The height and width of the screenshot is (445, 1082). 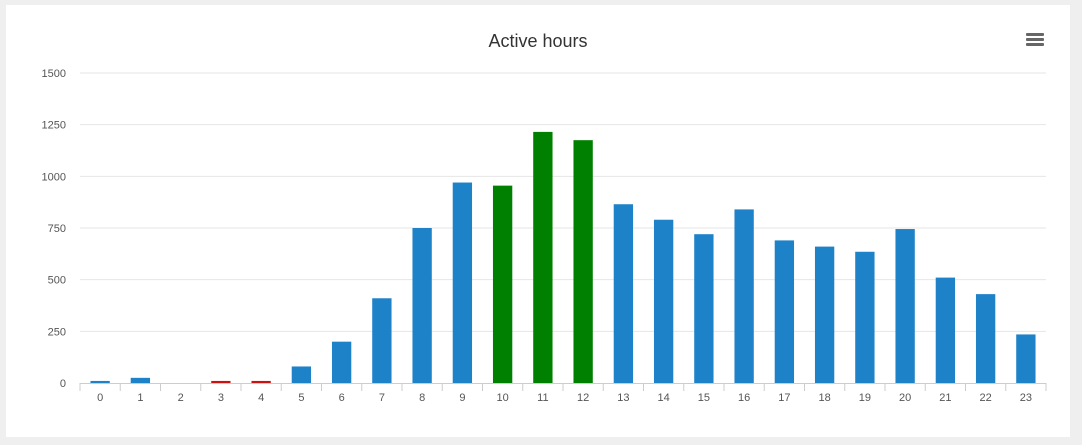 What do you see at coordinates (382, 398) in the screenshot?
I see `x-tick-label: 7` at bounding box center [382, 398].